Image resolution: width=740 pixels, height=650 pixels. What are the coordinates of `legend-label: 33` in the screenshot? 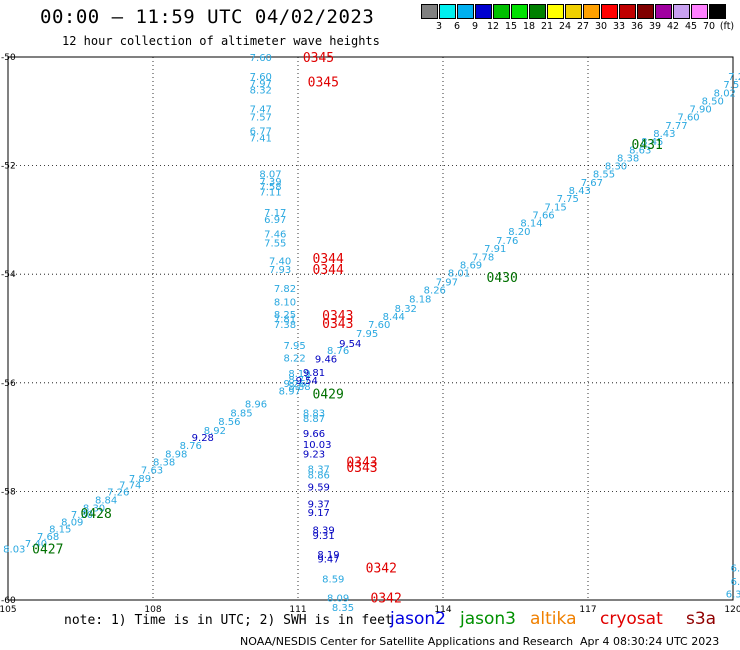 It's located at (619, 26).